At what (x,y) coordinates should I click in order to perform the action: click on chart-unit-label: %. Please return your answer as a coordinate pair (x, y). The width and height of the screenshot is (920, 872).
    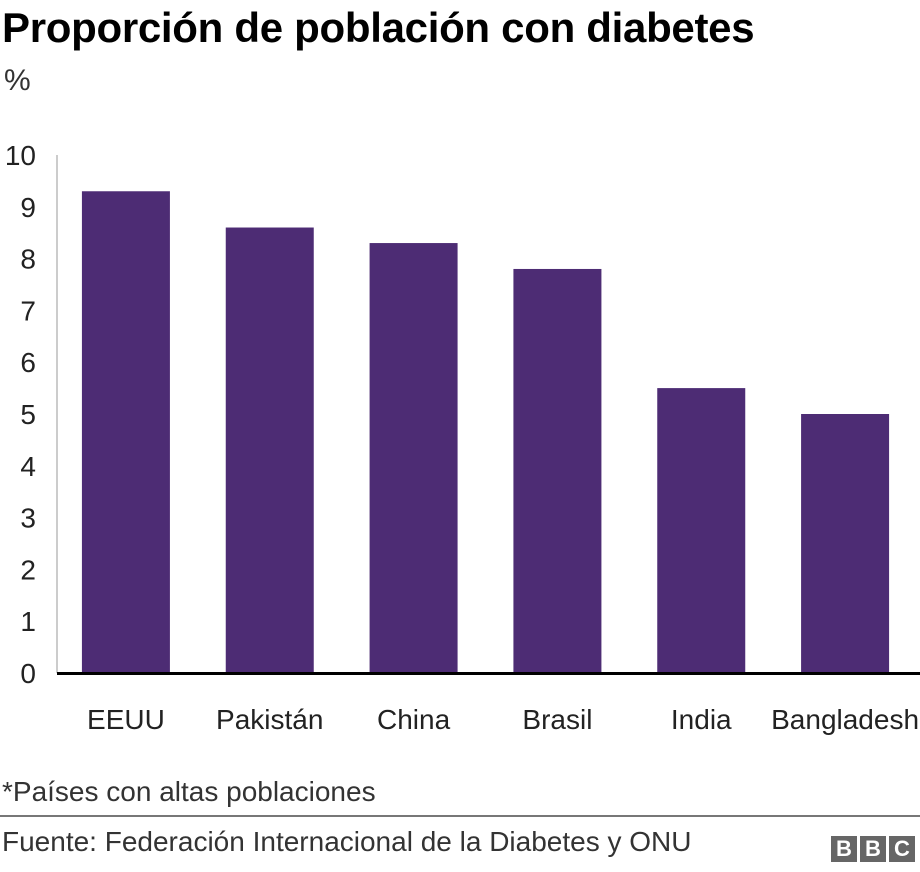
    Looking at the image, I should click on (17, 80).